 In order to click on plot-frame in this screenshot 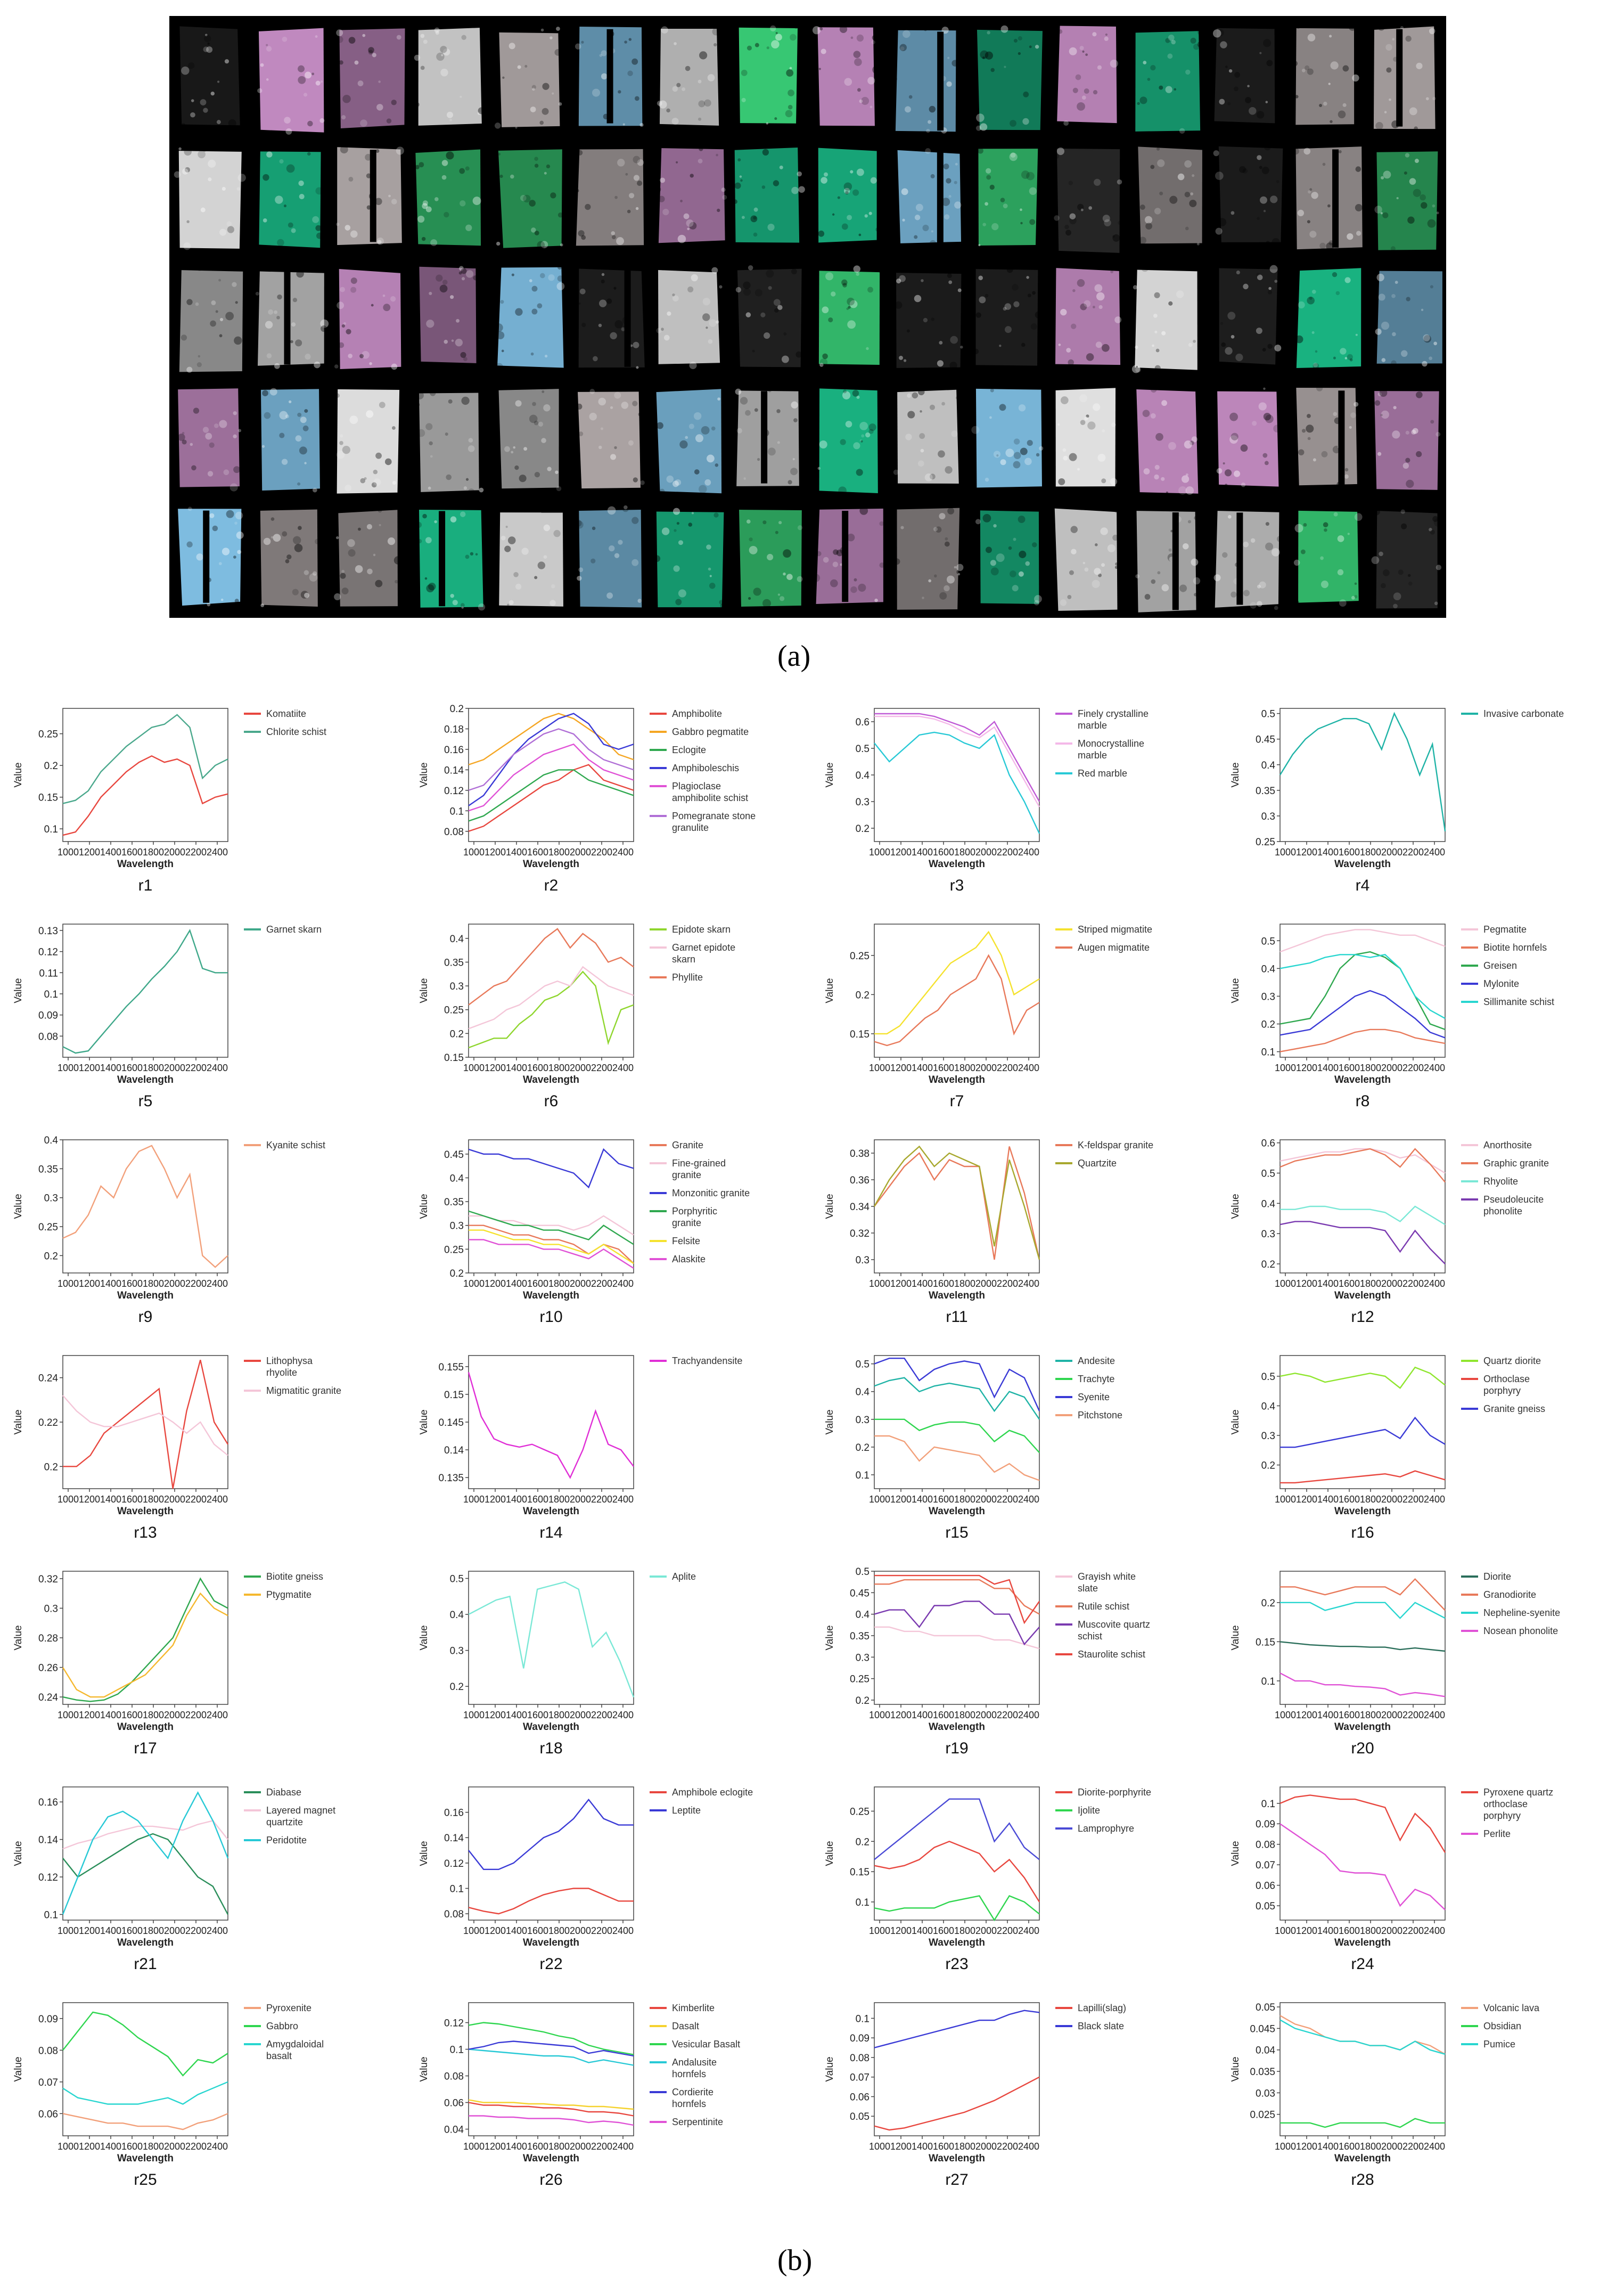, I will do `click(957, 1206)`.